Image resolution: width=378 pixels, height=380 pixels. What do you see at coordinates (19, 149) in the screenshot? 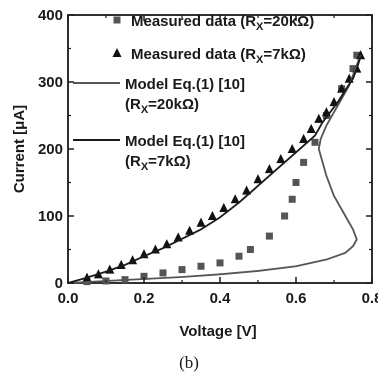
I see `y-axis-label: Current [μA]` at bounding box center [19, 149].